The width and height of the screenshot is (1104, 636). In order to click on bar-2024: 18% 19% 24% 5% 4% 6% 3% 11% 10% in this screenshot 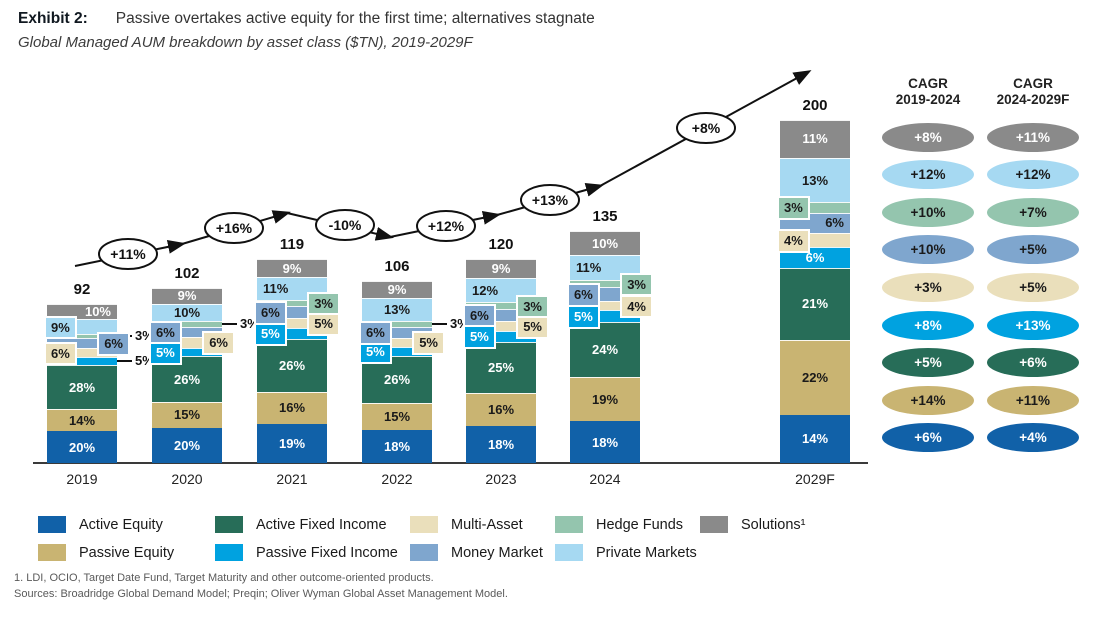, I will do `click(610, 347)`.